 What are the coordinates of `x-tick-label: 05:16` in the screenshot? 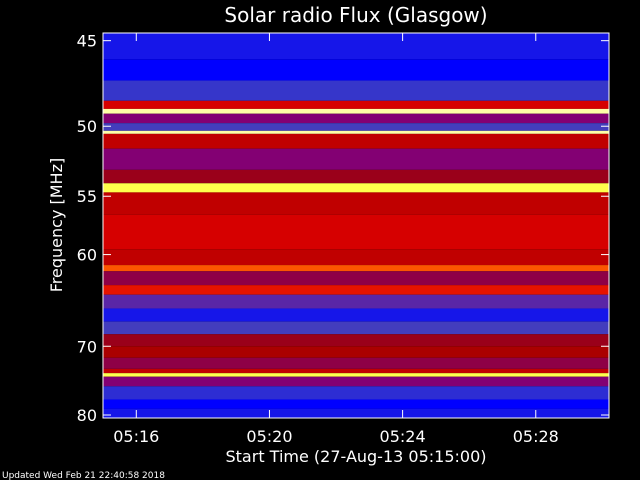 It's located at (136, 436).